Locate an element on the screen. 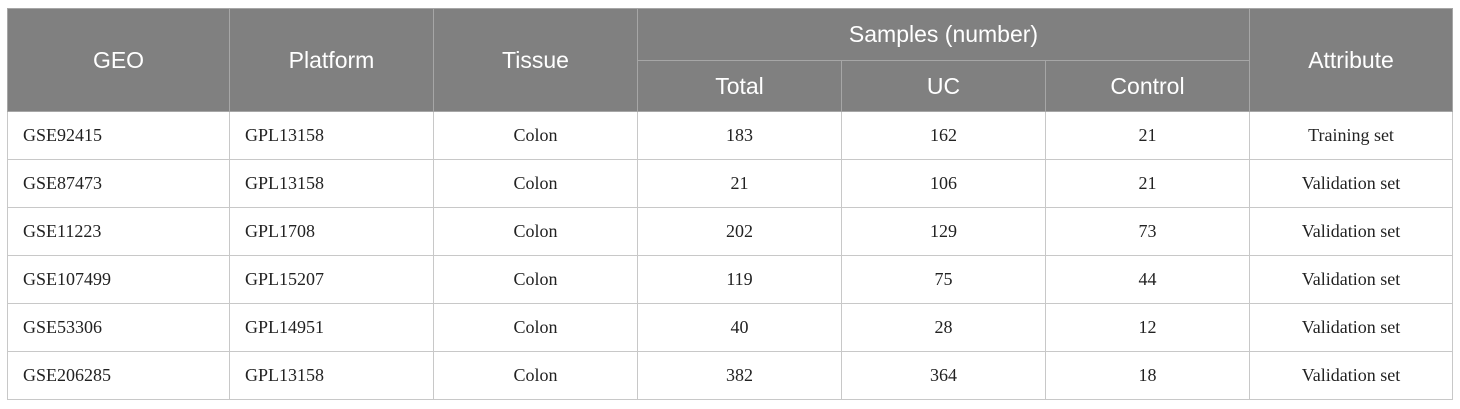 This screenshot has height=409, width=1460. table-cell: 183 is located at coordinates (739, 135).